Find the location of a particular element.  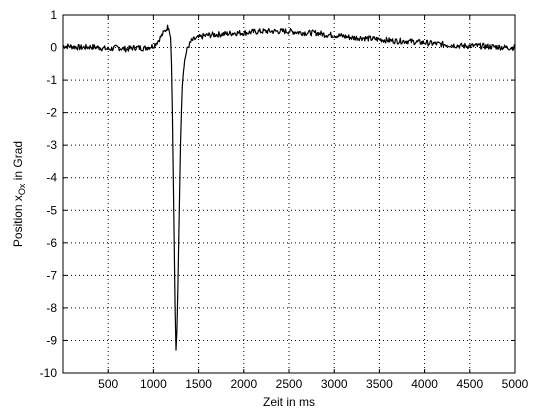

y-tick-label: -1 is located at coordinates (51, 80).